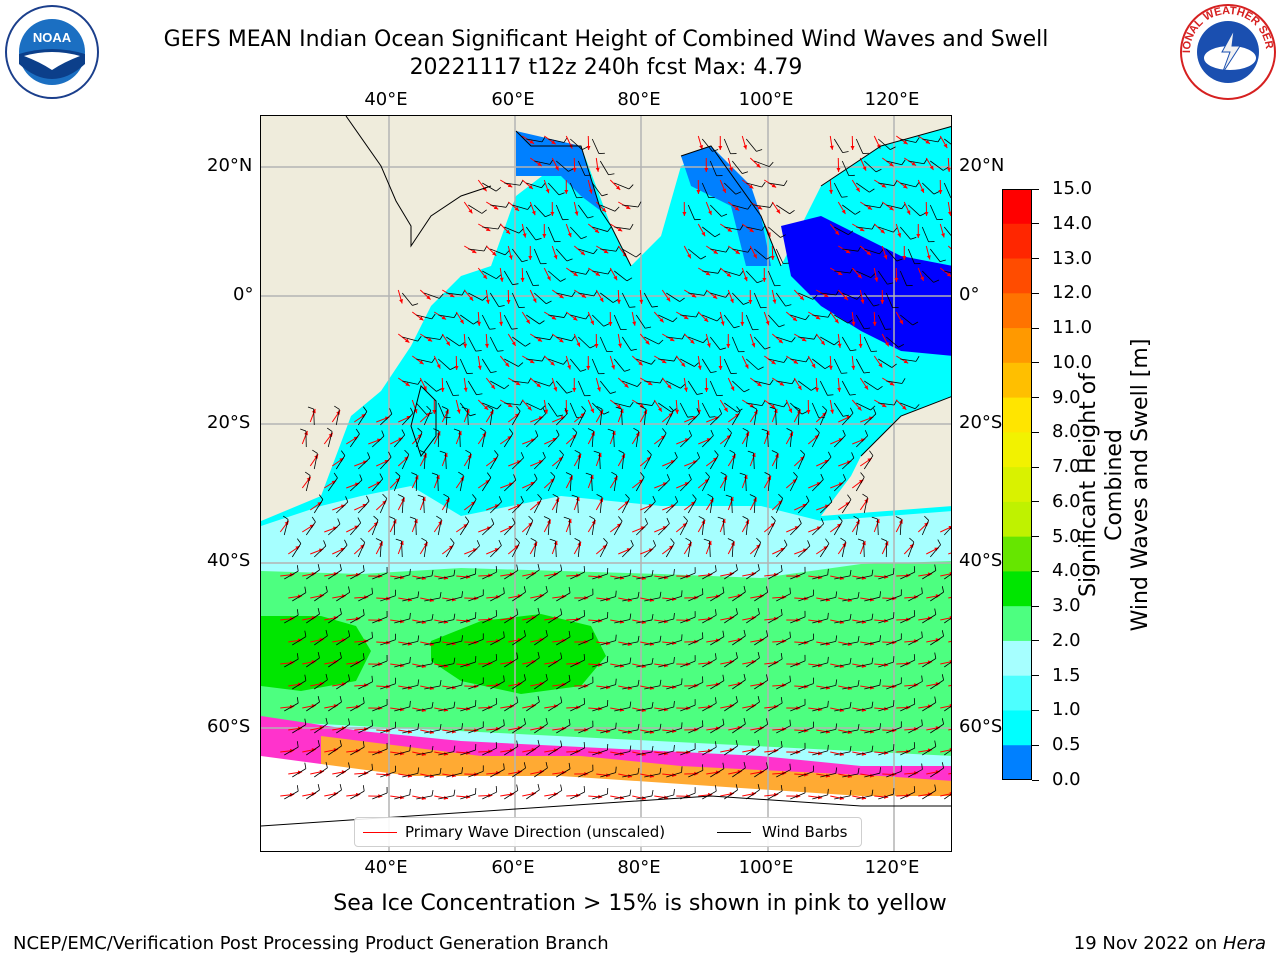 The width and height of the screenshot is (1280, 960). I want to click on colorbar-tick-label: 3.0, so click(1066, 606).